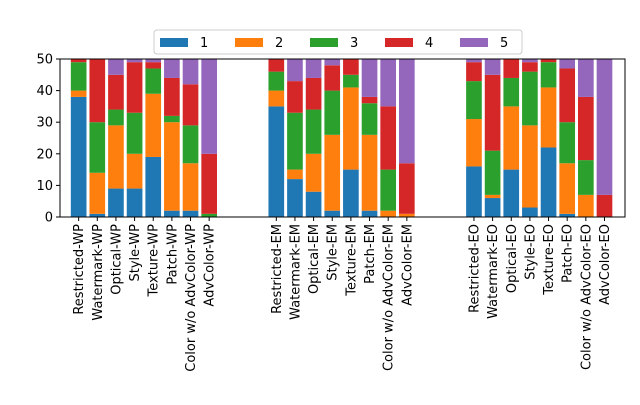 Image resolution: width=640 pixels, height=405 pixels. I want to click on x-tick-label: Style-EO, so click(530, 252).